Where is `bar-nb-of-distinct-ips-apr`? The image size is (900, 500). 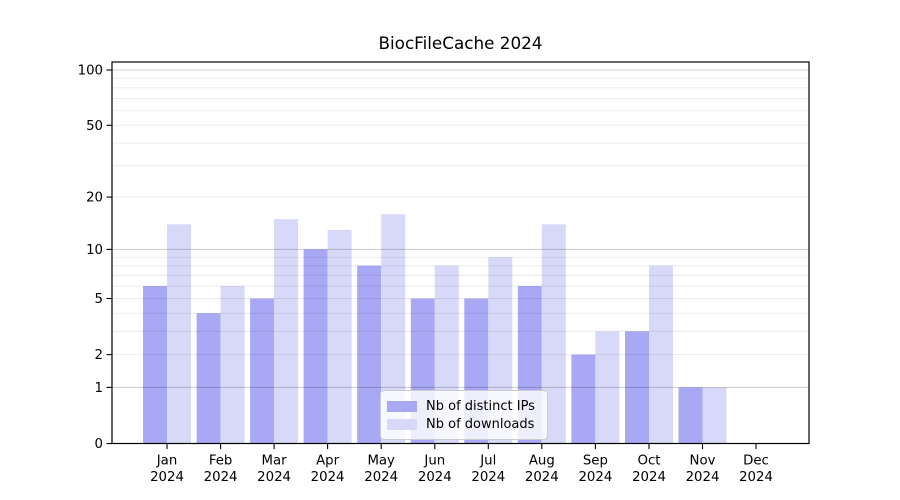 bar-nb-of-distinct-ips-apr is located at coordinates (315, 346).